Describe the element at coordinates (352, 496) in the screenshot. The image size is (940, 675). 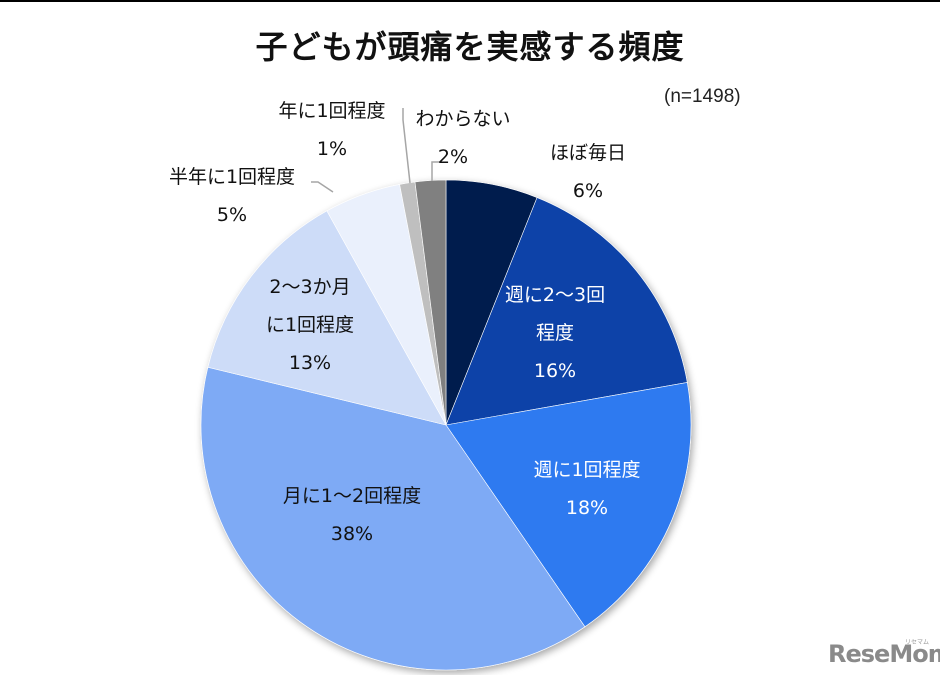
I see `label-monthly-1-2-name: 月に1〜2回程度` at that location.